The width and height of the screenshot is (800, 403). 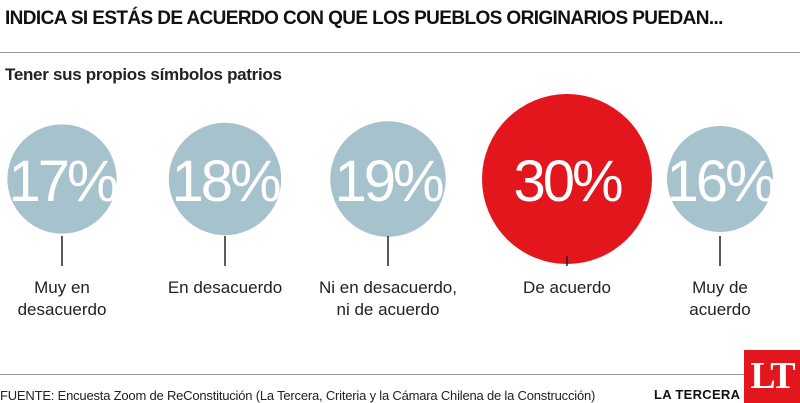 What do you see at coordinates (387, 309) in the screenshot?
I see `category-label-3-line-2: ni de acuerdo` at bounding box center [387, 309].